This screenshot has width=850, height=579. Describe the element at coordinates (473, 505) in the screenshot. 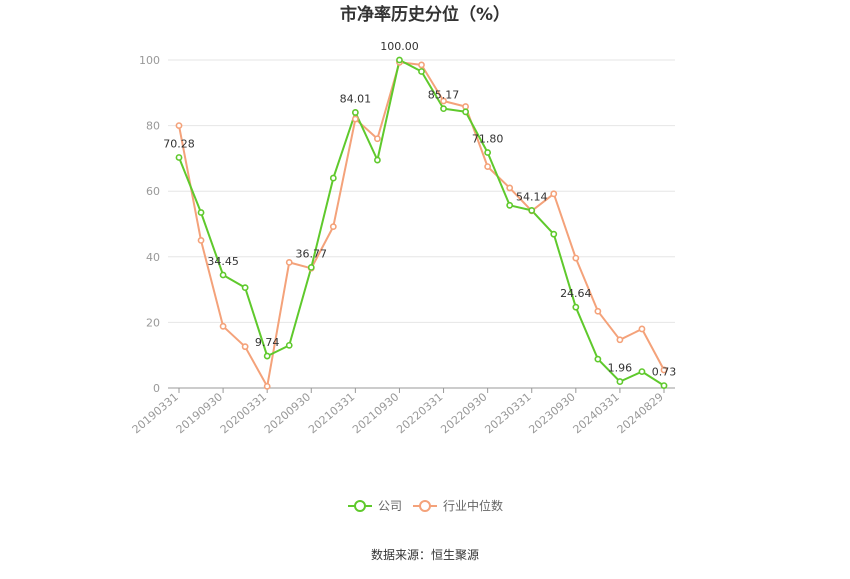

I see `legend-industry-label: 行业中位数` at that location.